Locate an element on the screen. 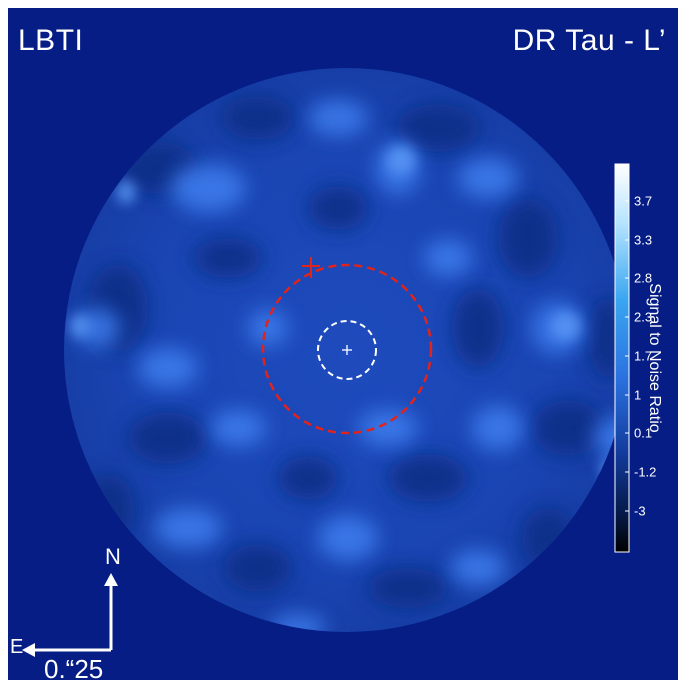  scale-bar-label: 0.“25 is located at coordinates (74, 667).